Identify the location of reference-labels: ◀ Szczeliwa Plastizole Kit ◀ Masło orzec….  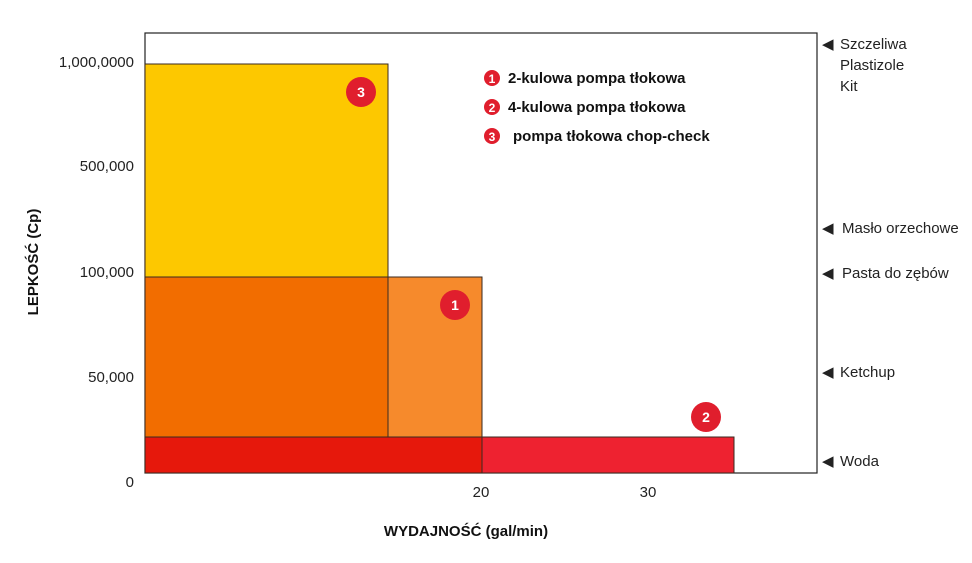
(890, 253).